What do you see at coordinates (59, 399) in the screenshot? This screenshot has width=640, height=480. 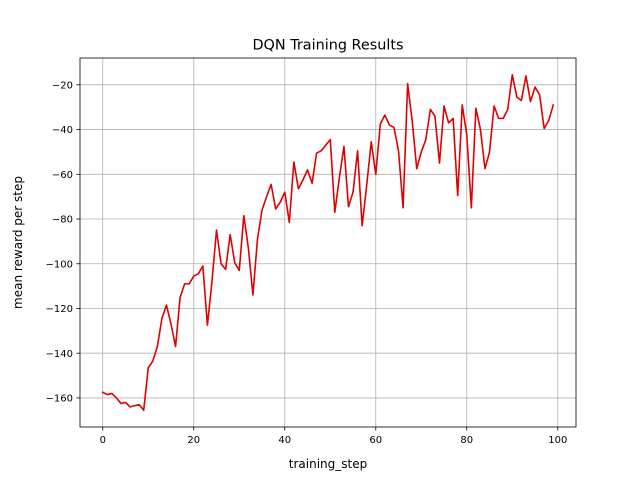 I see `y-tick-label: −160` at bounding box center [59, 399].